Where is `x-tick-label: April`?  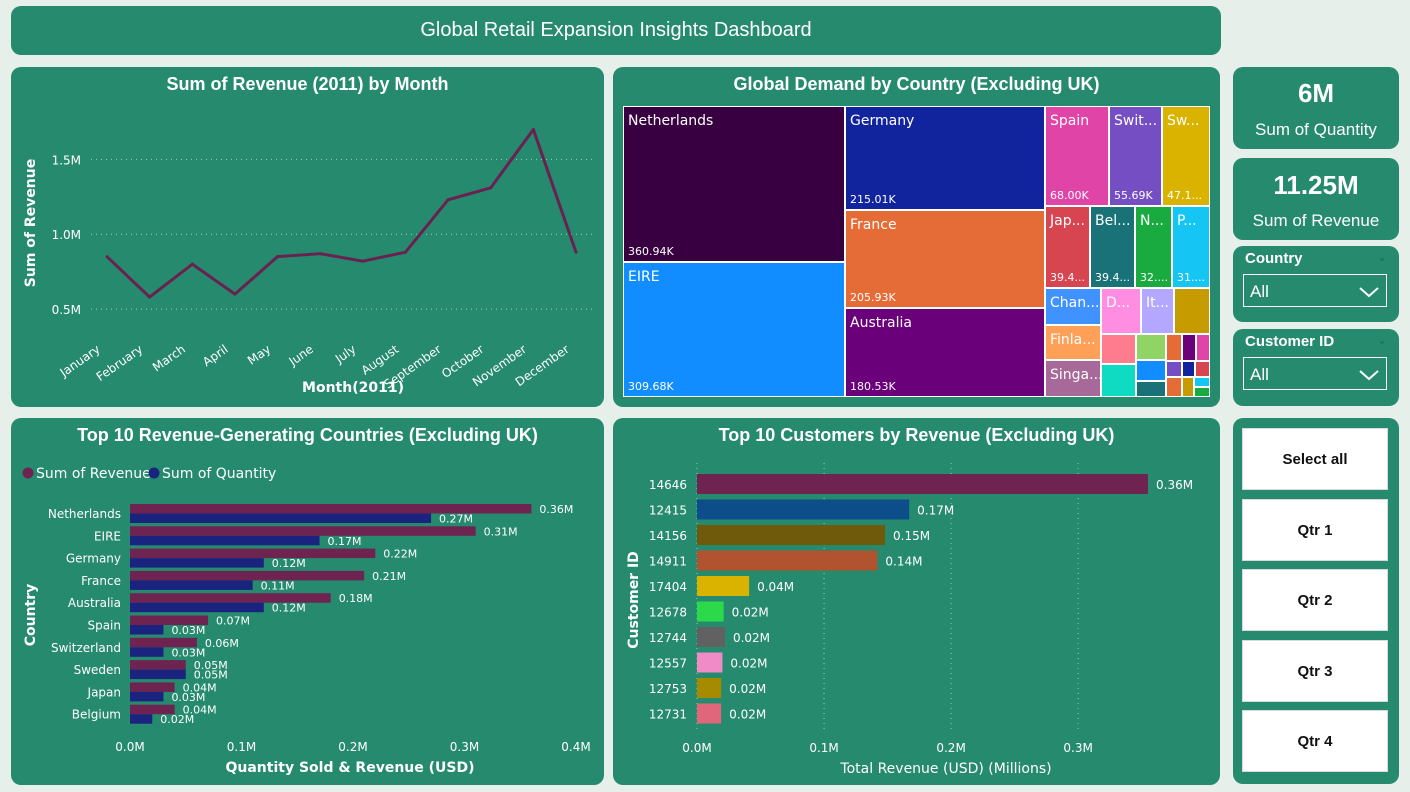 x-tick-label: April is located at coordinates (215, 355).